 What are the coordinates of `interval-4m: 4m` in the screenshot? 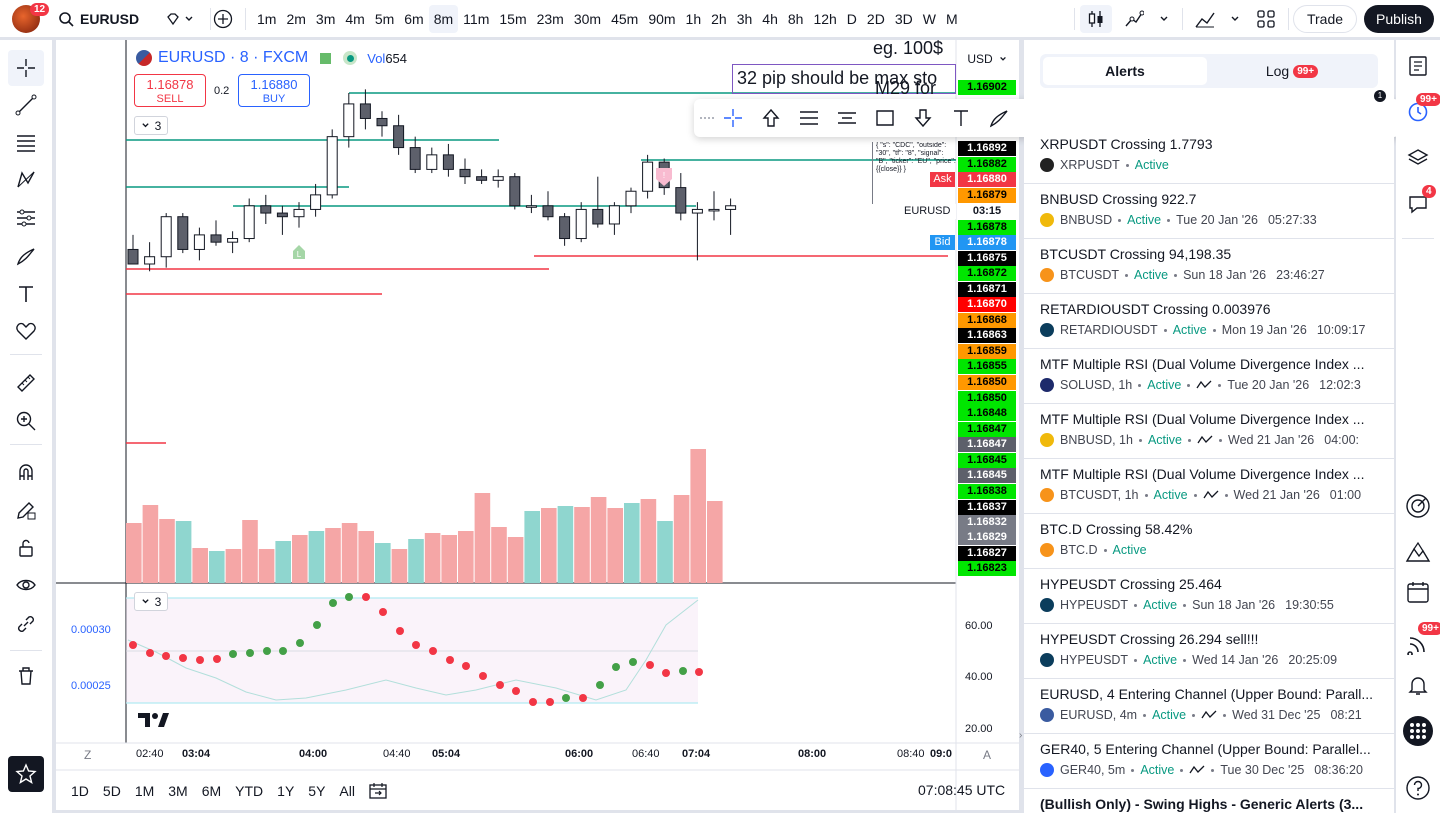 It's located at (355, 19).